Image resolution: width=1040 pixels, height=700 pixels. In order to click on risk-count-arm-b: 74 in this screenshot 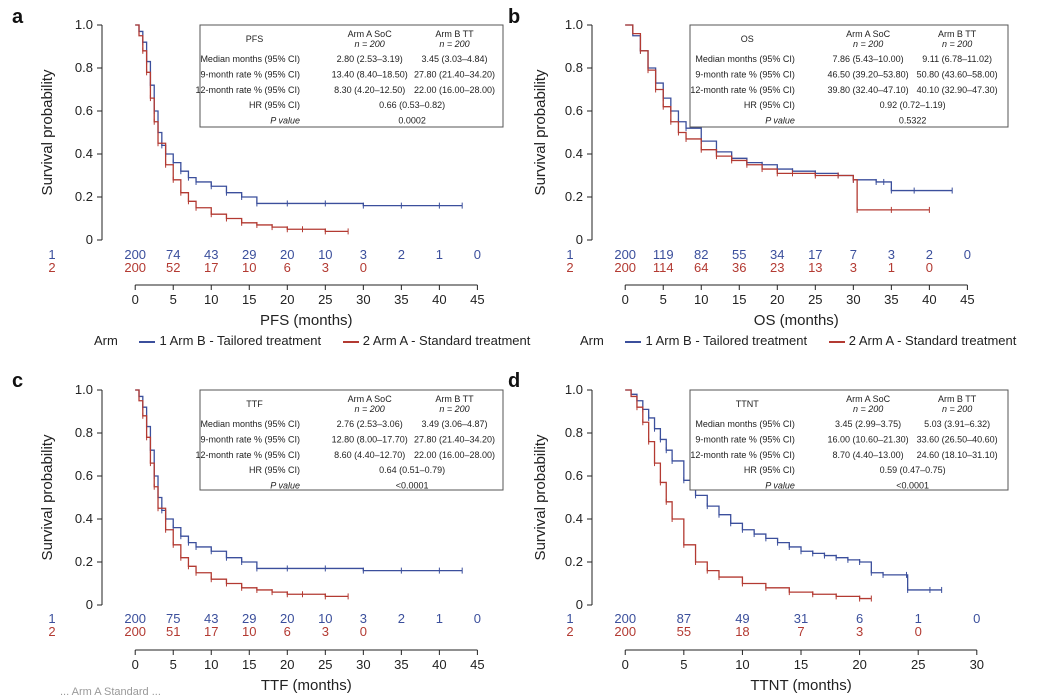, I will do `click(173, 254)`.